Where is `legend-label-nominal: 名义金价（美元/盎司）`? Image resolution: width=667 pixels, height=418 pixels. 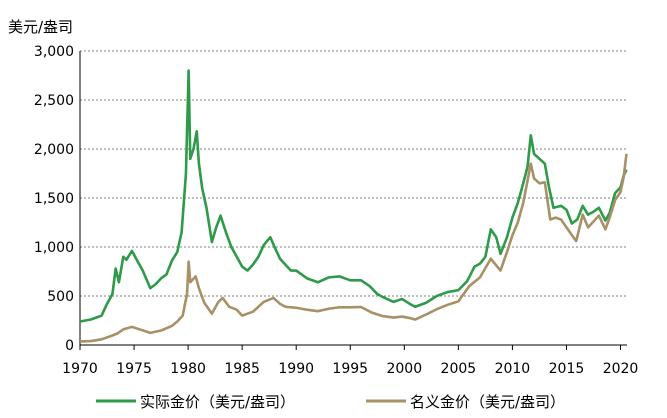
legend-label-nominal: 名义金价（美元/盎司） is located at coordinates (487, 402).